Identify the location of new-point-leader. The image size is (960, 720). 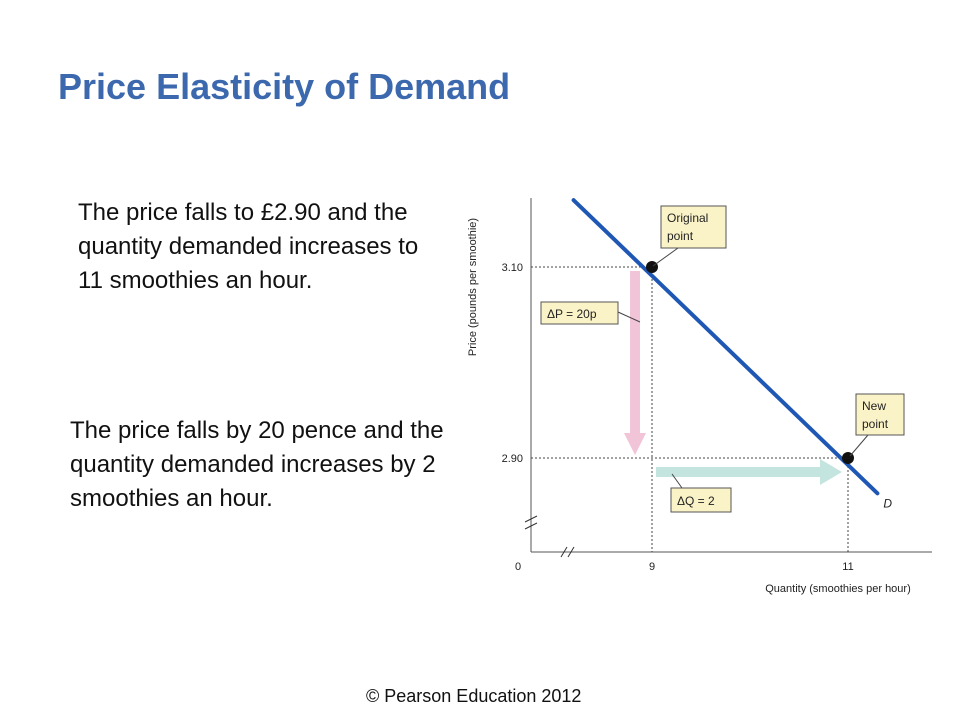
(859, 445).